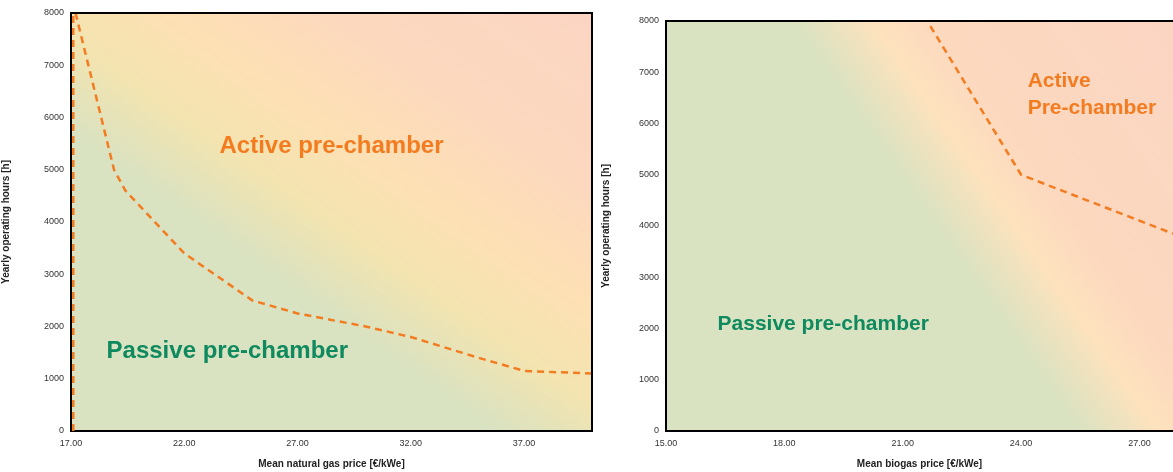 The height and width of the screenshot is (472, 1173). What do you see at coordinates (71, 442) in the screenshot?
I see `x-tick-label: 17.00` at bounding box center [71, 442].